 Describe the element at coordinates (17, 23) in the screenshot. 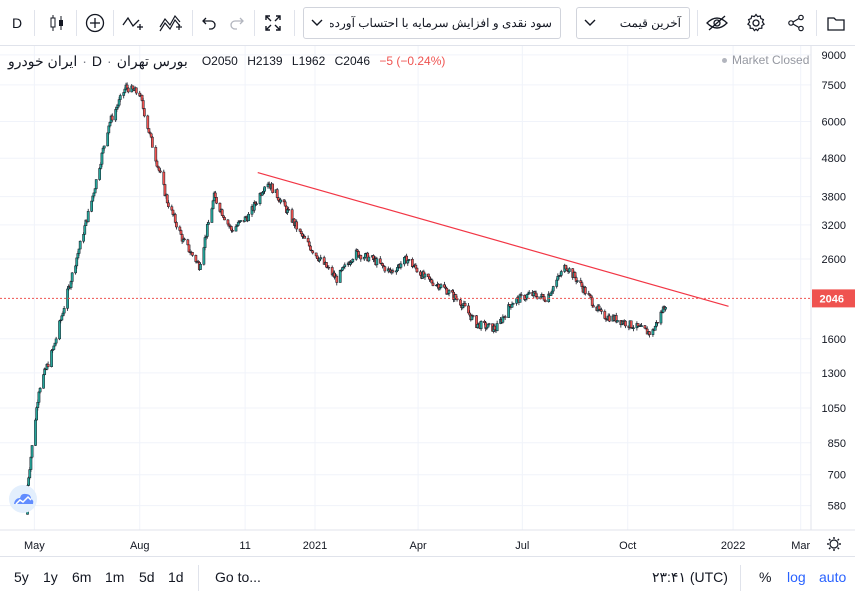

I see `interval-button: D` at that location.